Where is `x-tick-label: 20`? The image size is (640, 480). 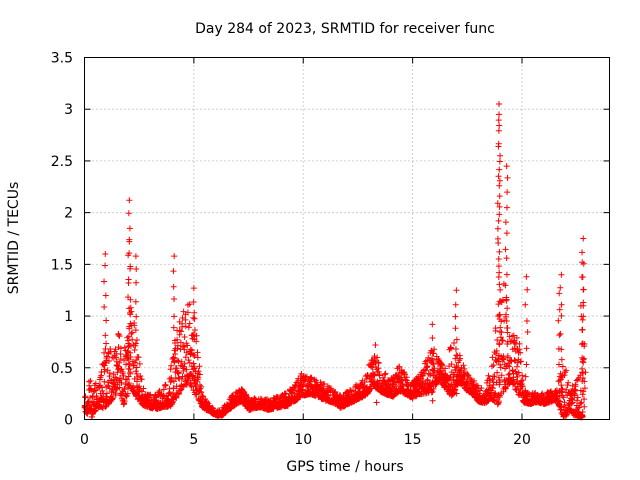 x-tick-label: 20 is located at coordinates (522, 440).